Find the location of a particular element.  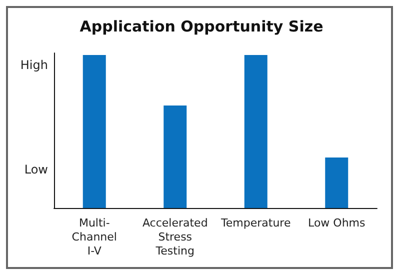

x-tick-label: Low Ohms is located at coordinates (337, 223).